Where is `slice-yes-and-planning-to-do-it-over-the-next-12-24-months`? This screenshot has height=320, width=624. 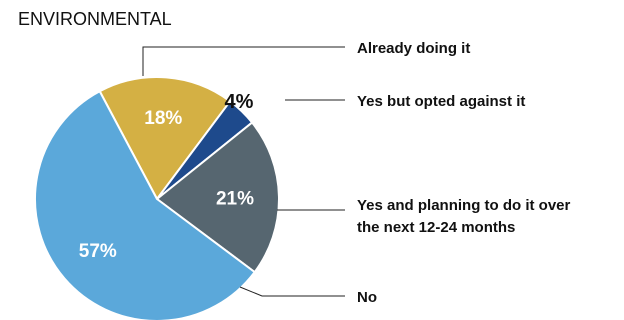
slice-yes-and-planning-to-do-it-over-the-next-12-24-months is located at coordinates (218, 197).